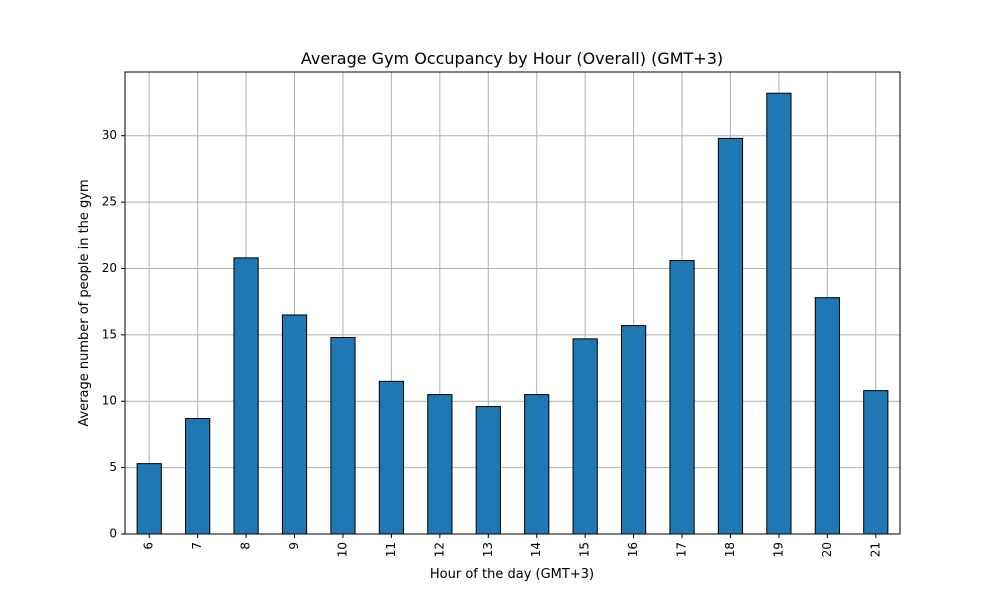  Describe the element at coordinates (84, 302) in the screenshot. I see `y-axis-label: Average number of people in the gym` at that location.